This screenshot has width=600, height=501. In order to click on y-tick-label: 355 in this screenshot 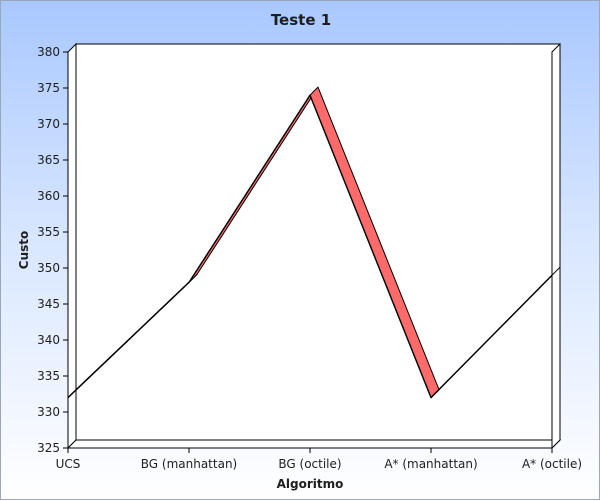, I will do `click(48, 232)`.